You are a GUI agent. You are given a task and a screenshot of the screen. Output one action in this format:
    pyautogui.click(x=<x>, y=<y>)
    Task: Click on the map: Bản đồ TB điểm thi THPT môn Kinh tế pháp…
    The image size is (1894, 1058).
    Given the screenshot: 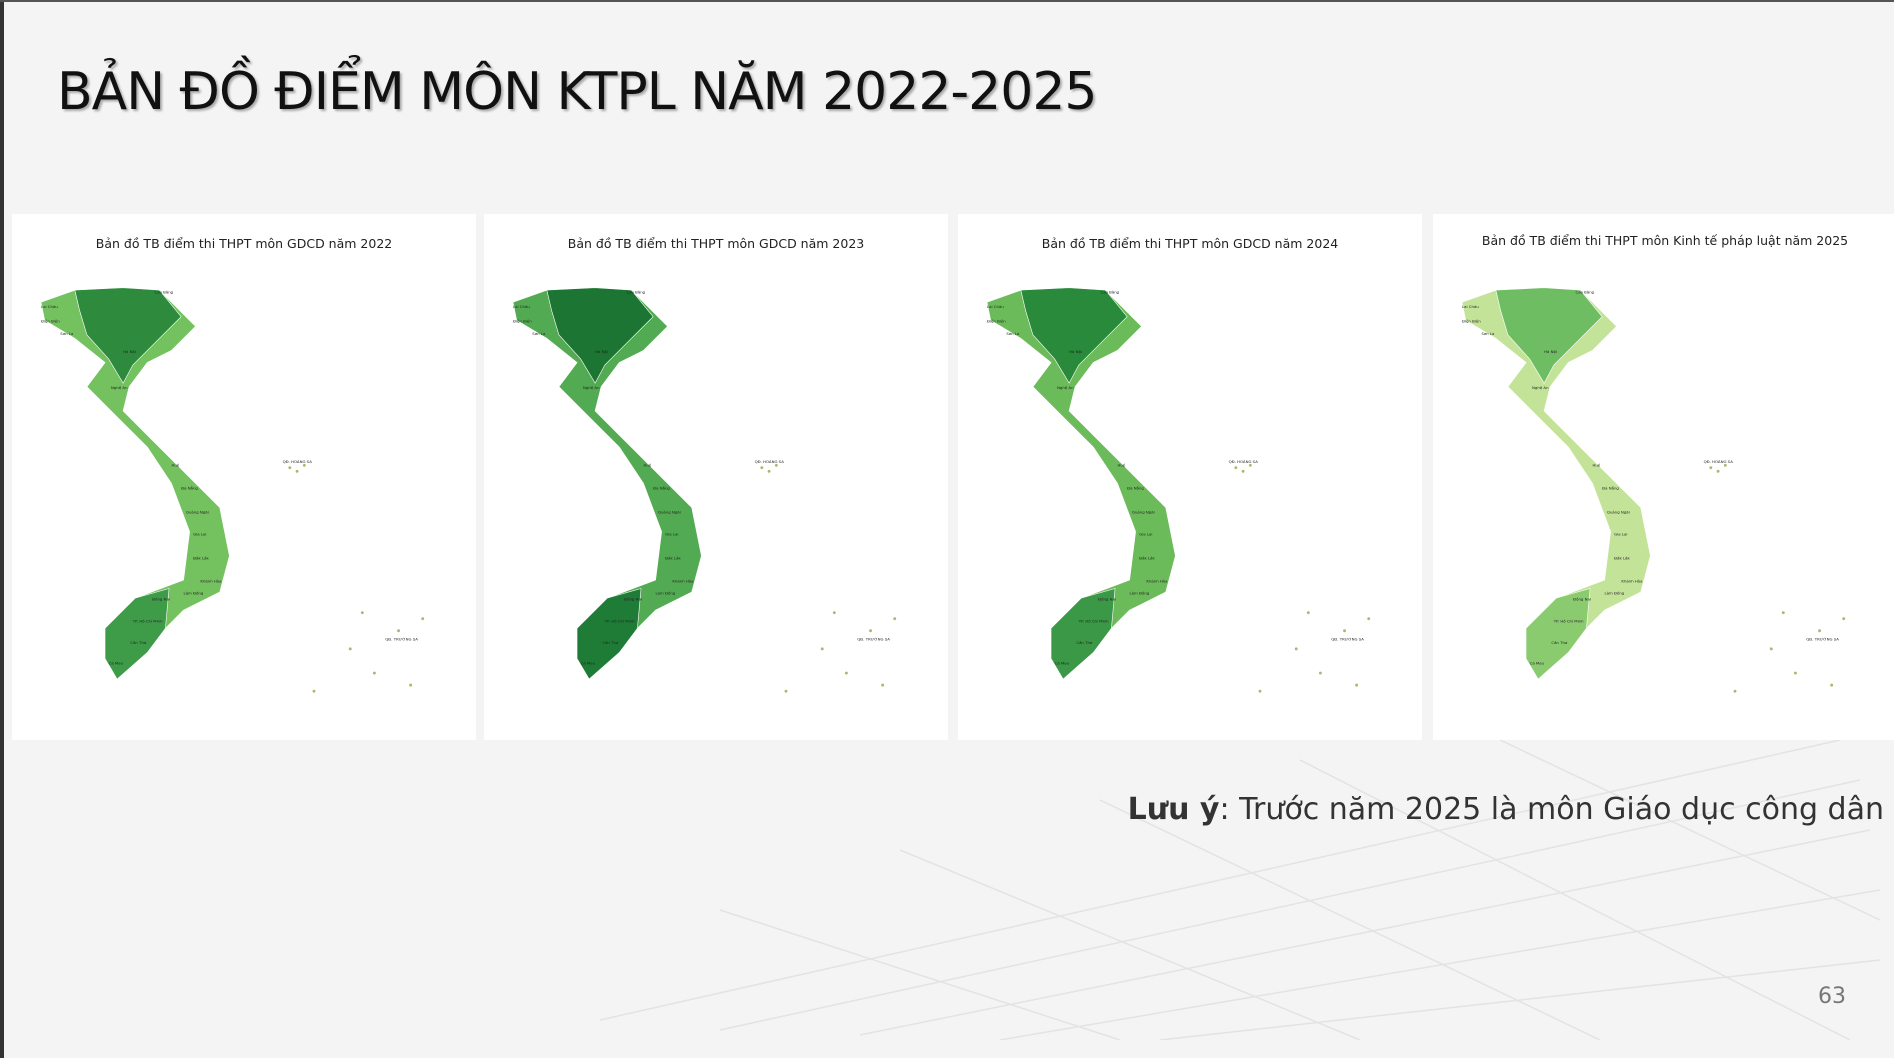 What is the action you would take?
    pyautogui.click(x=1654, y=463)
    